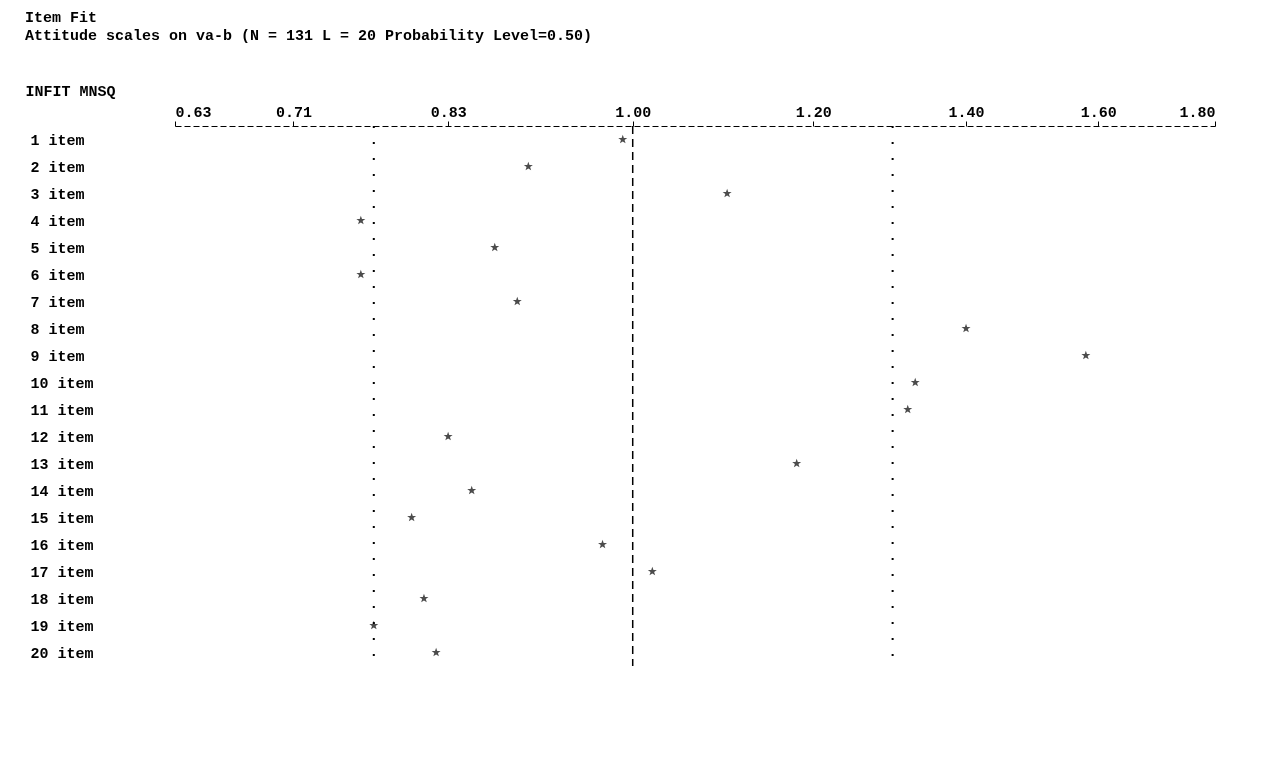  I want to click on y-tick-label: 12 item, so click(62, 438).